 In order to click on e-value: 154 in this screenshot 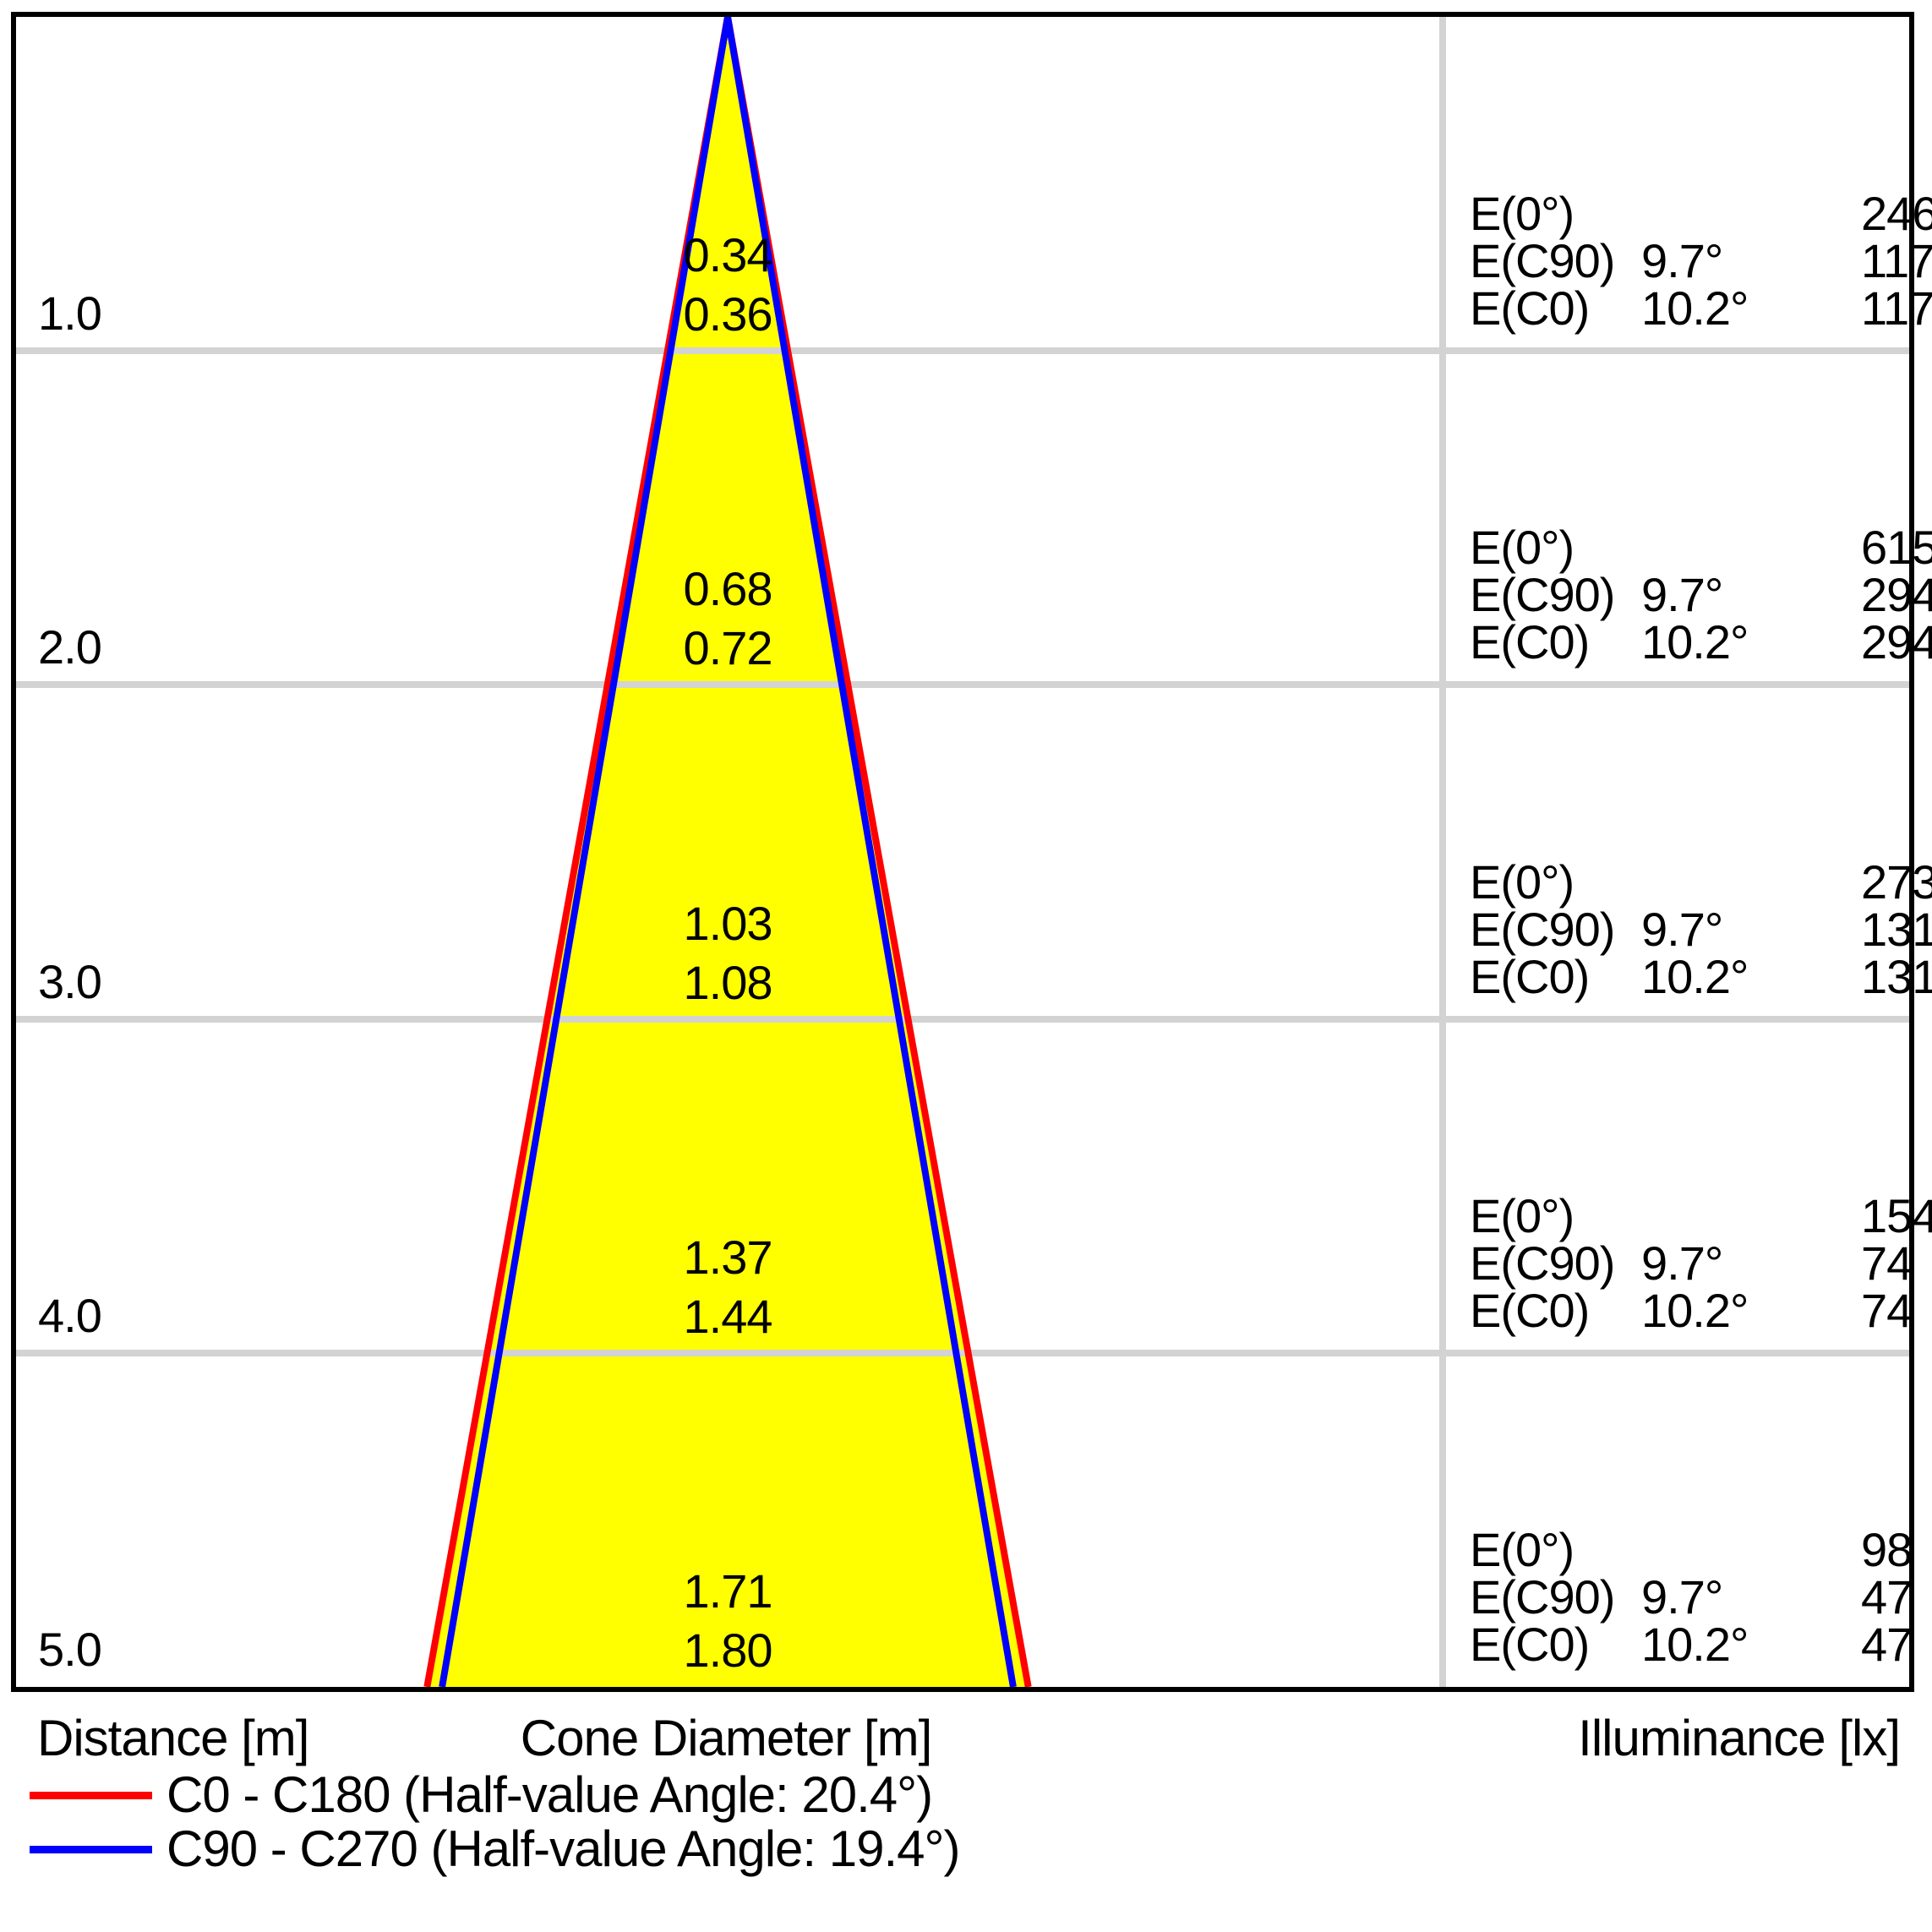, I will do `click(1896, 1215)`.